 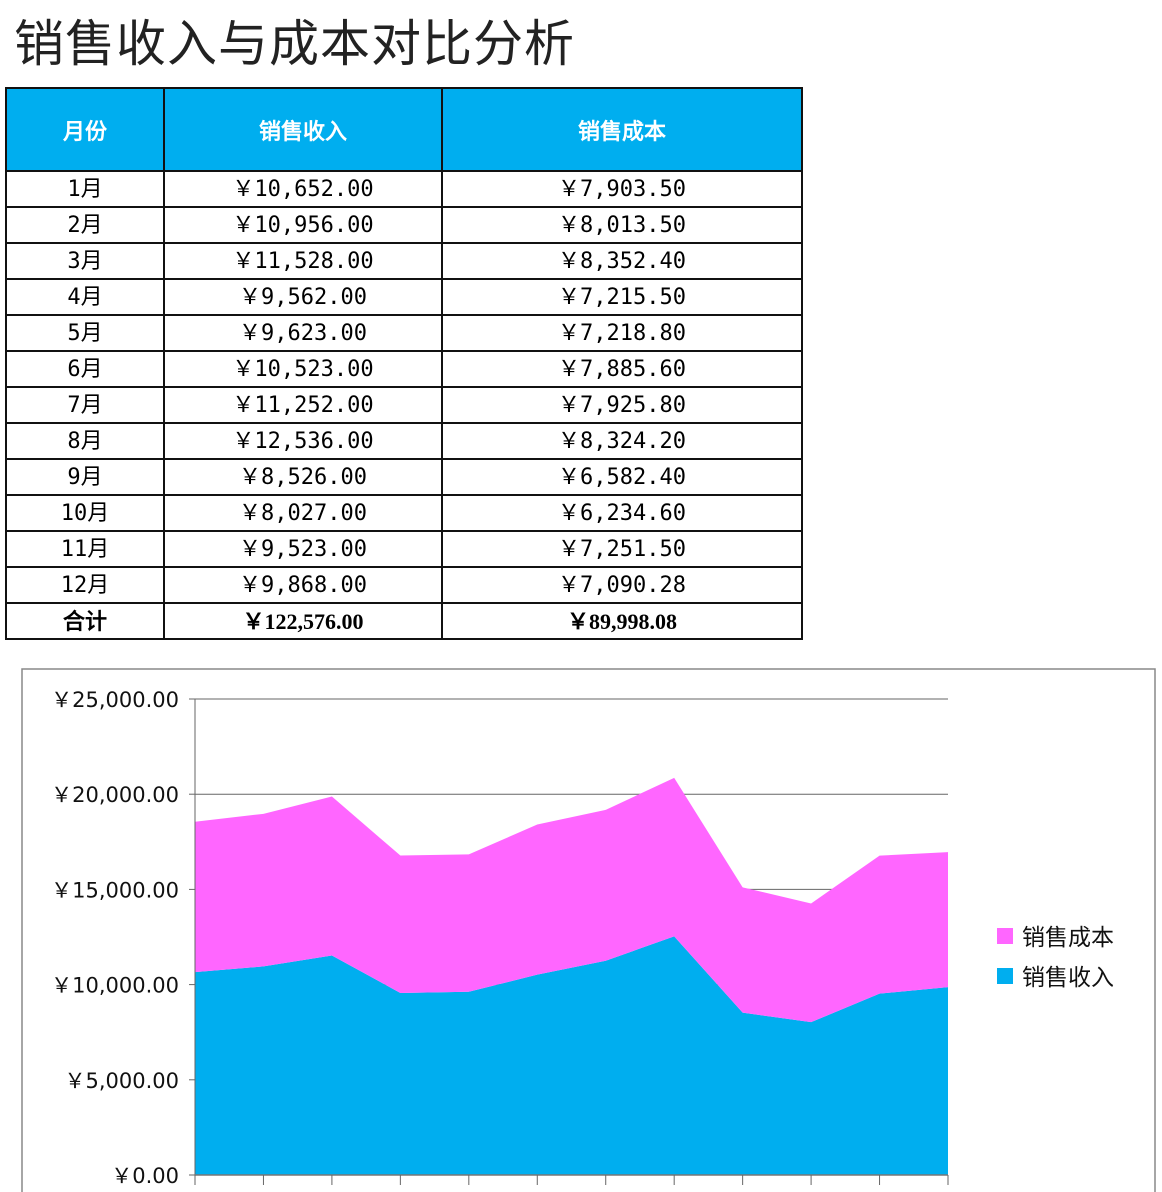 I want to click on cell-month: 7月, so click(x=85, y=405).